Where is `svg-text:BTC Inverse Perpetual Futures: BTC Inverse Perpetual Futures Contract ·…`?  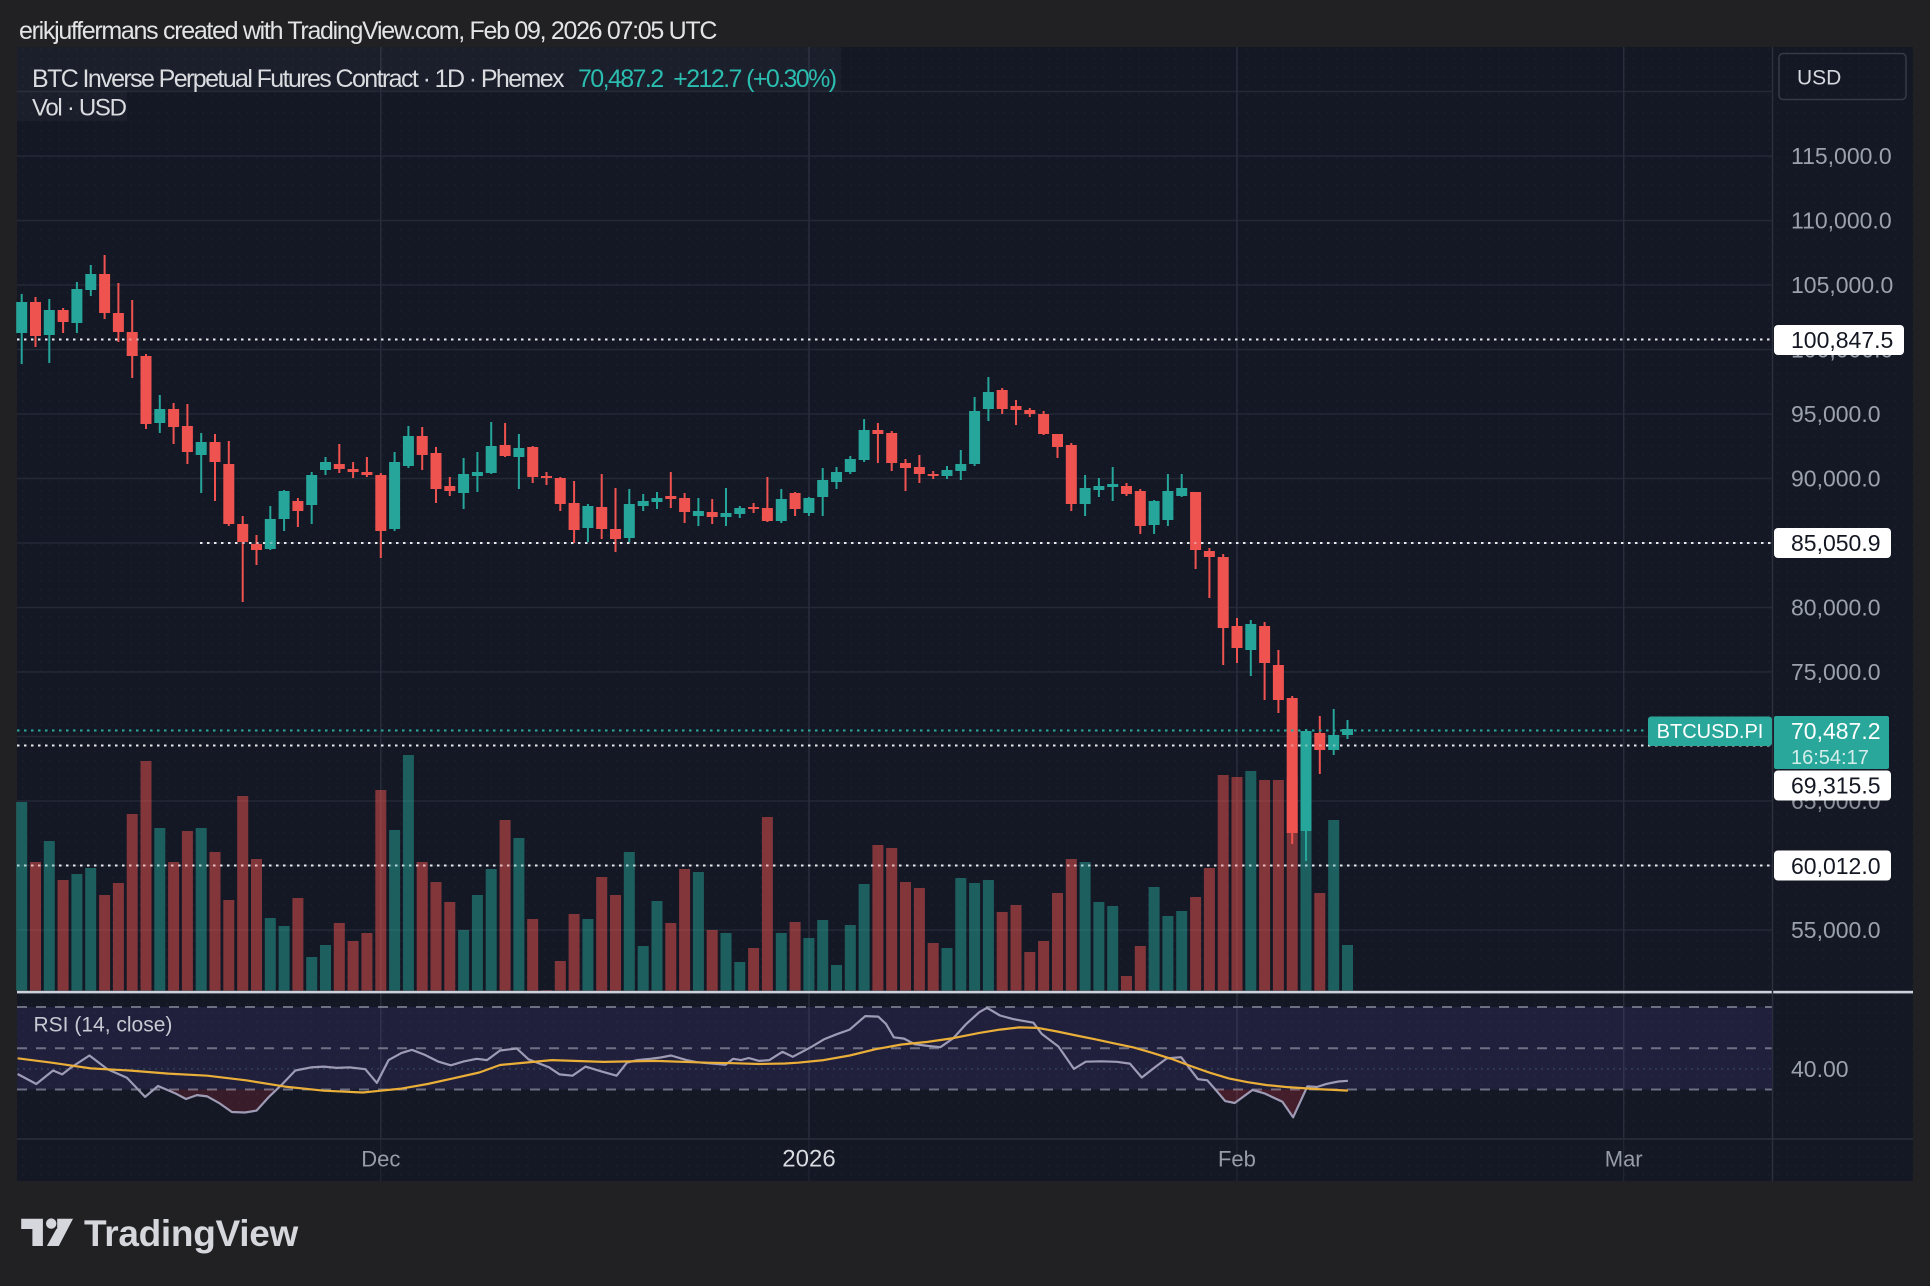 svg-text:BTC Inverse Perpetual Futures: BTC Inverse Perpetual Futures Contract ·… is located at coordinates (298, 79).